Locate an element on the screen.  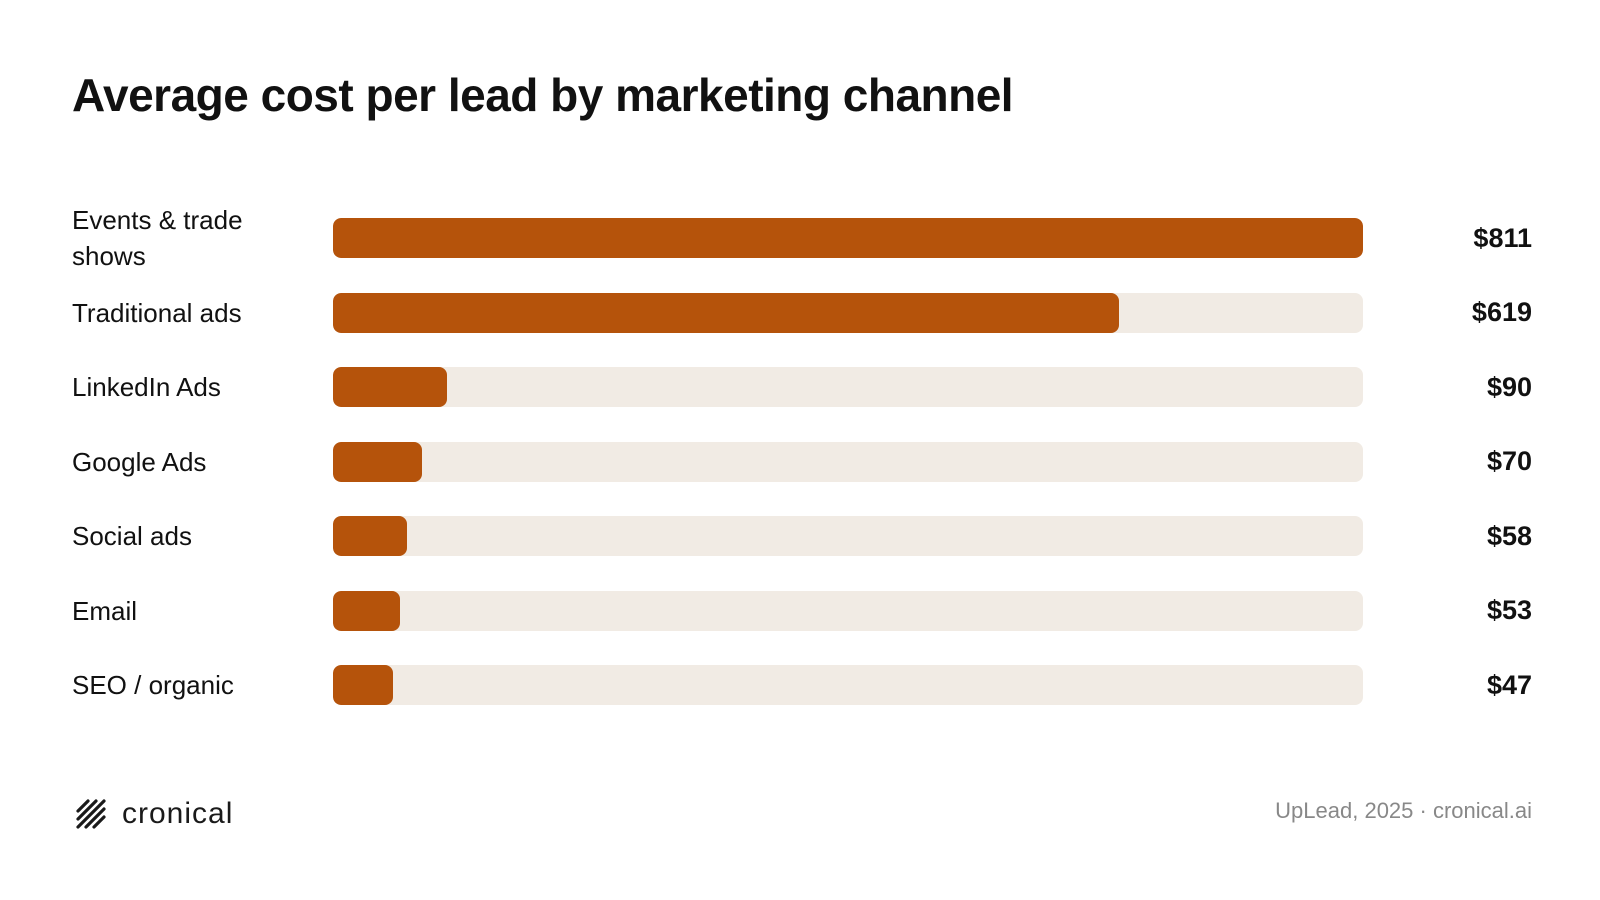
value-label: $70 is located at coordinates (1509, 461).